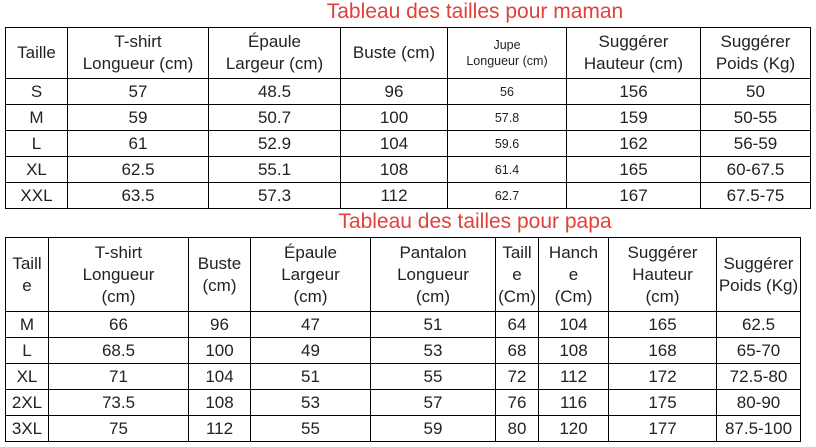 The height and width of the screenshot is (447, 816). What do you see at coordinates (662, 350) in the screenshot?
I see `data-cell: 168` at bounding box center [662, 350].